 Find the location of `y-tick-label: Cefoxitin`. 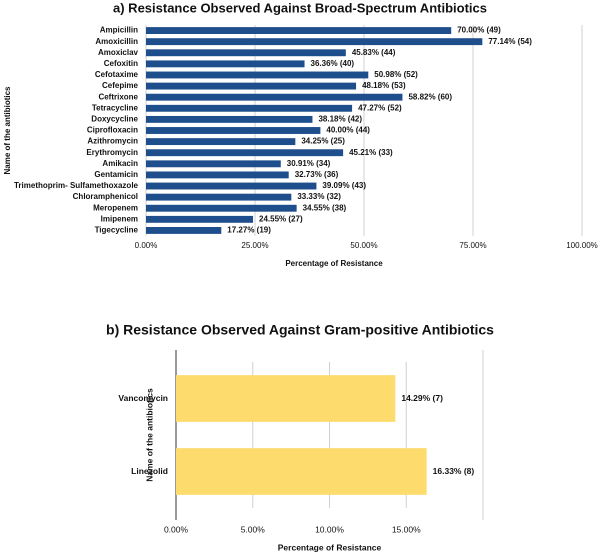

y-tick-label: Cefoxitin is located at coordinates (121, 63).